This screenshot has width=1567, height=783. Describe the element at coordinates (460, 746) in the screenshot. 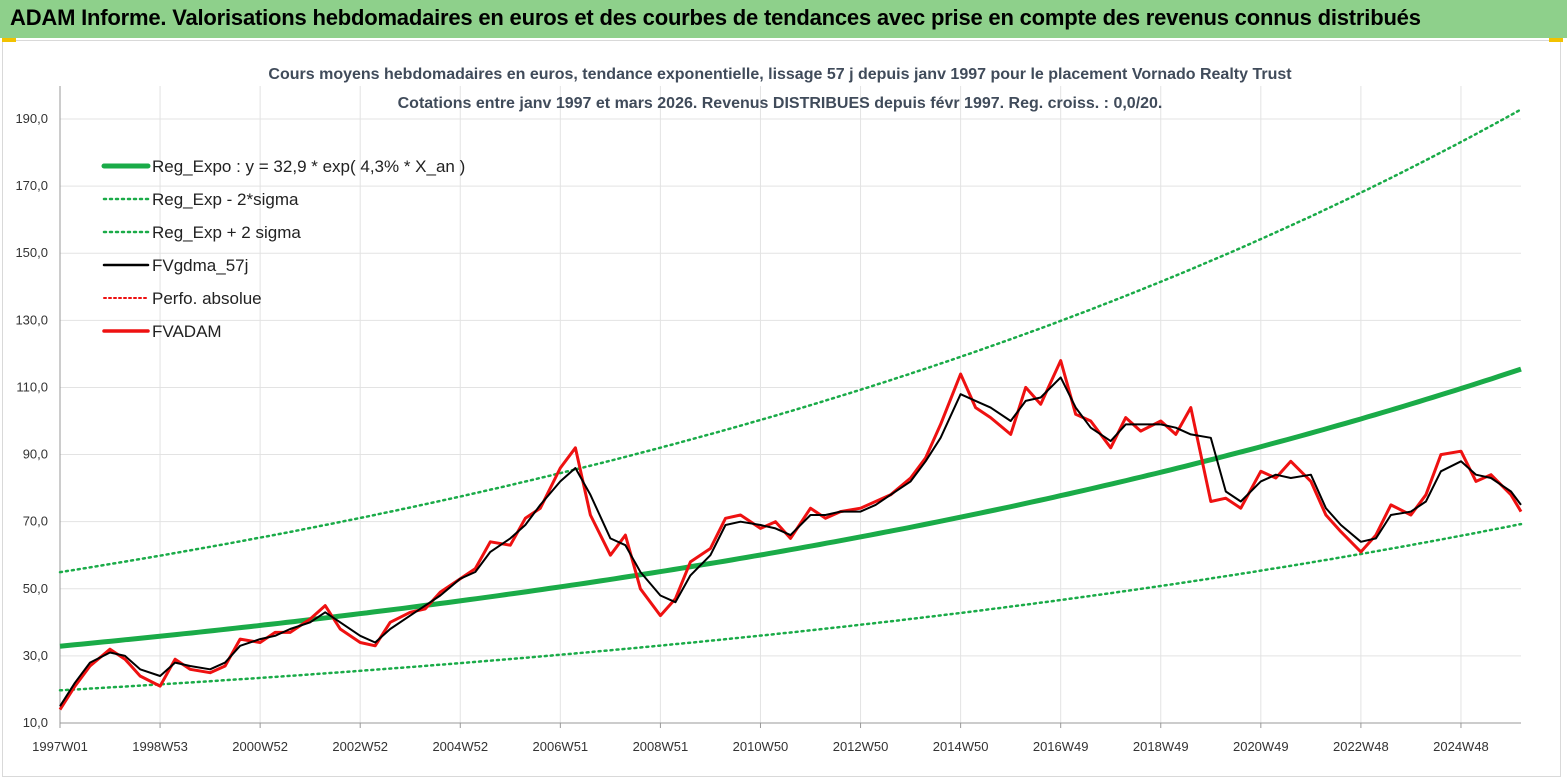

I see `x-tick-label: 2004W52` at that location.